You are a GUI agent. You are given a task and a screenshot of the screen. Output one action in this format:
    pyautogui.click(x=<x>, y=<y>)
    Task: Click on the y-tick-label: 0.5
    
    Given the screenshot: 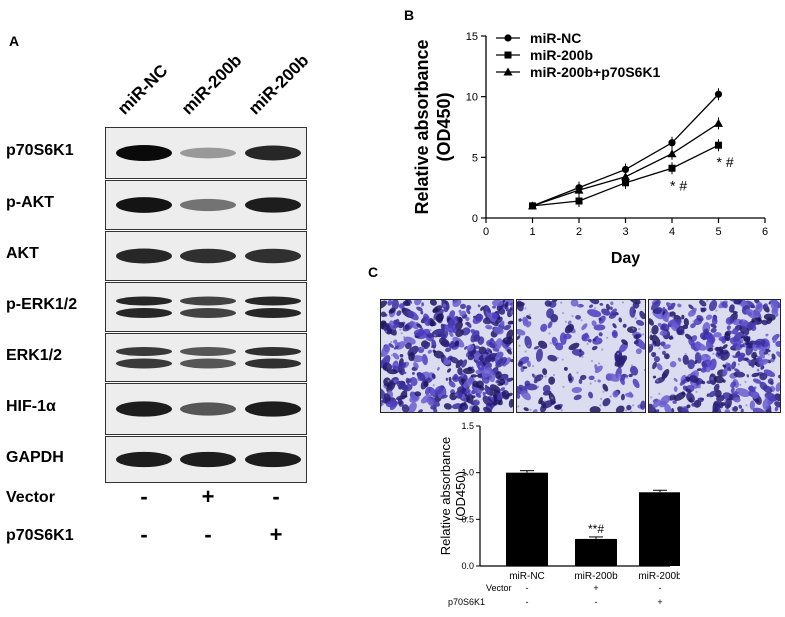 What is the action you would take?
    pyautogui.click(x=467, y=519)
    